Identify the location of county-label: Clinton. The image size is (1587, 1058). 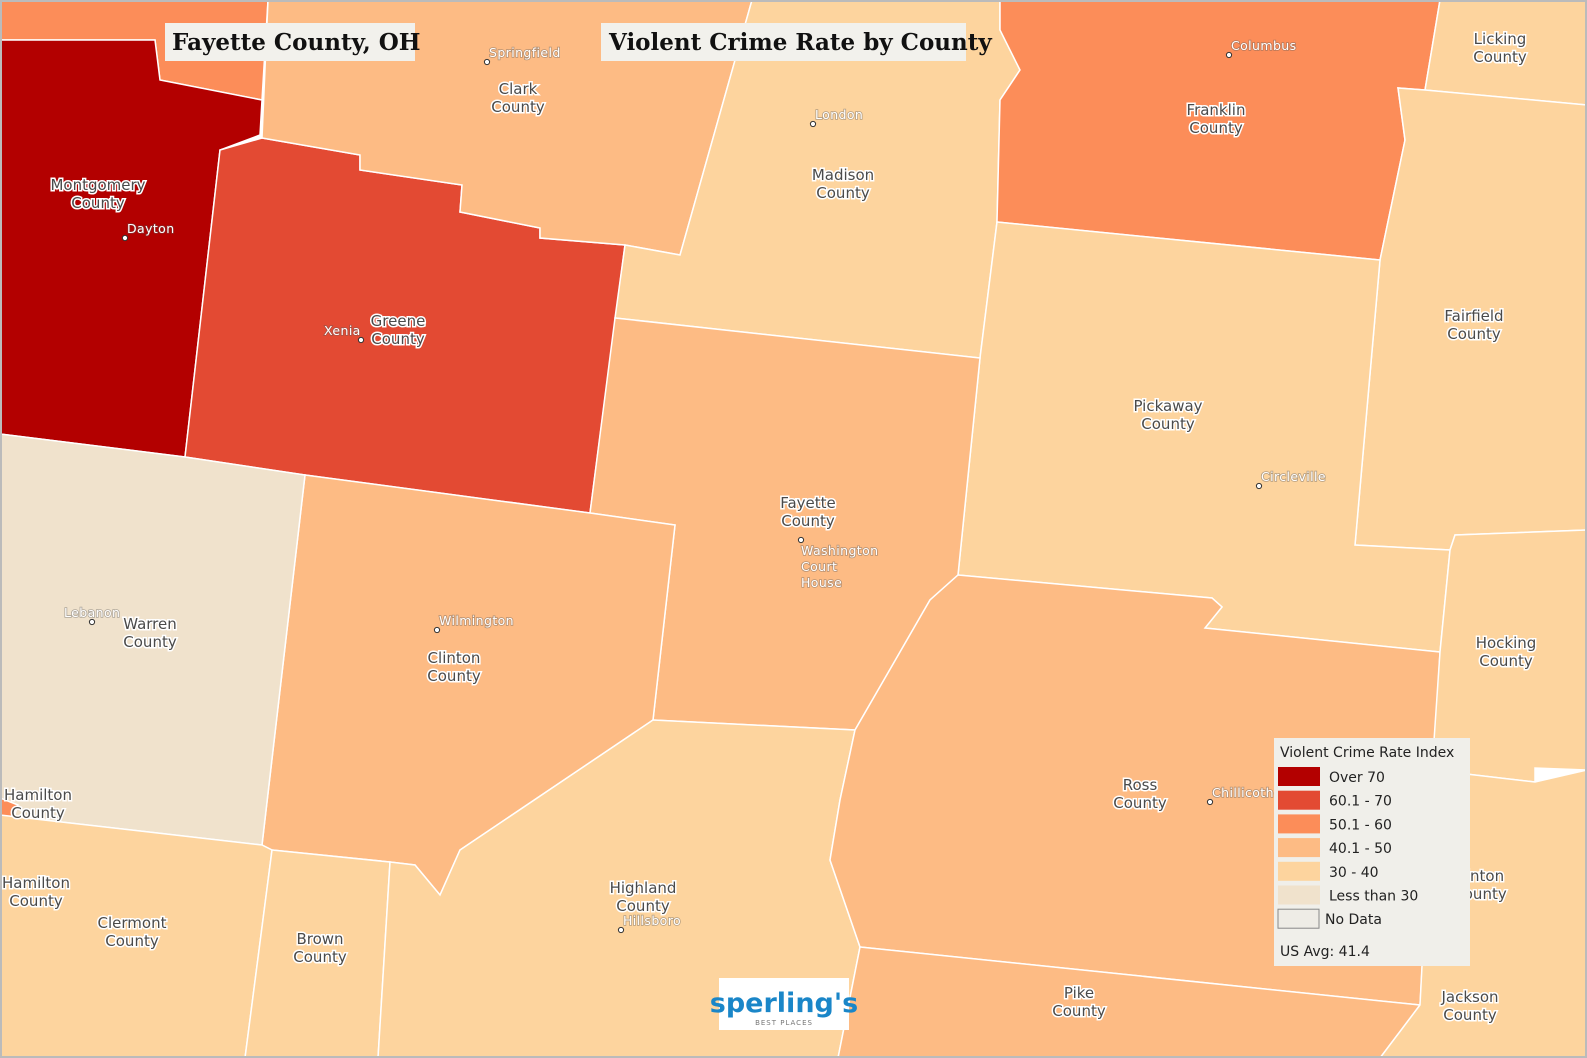
(454, 658).